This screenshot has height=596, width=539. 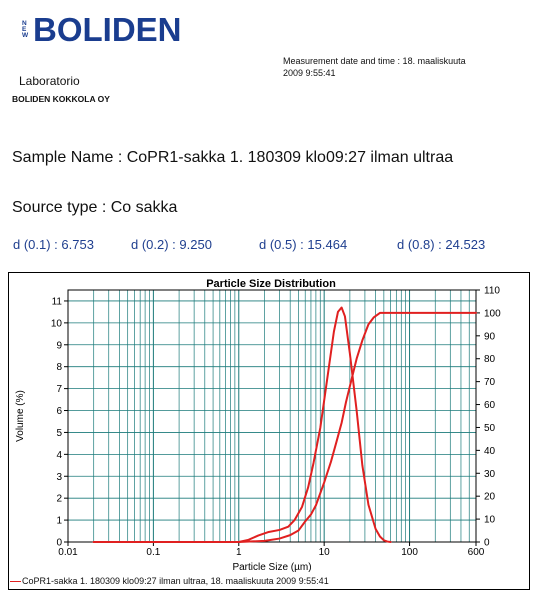 What do you see at coordinates (490, 359) in the screenshot?
I see `y-right-tick-label-8: 80` at bounding box center [490, 359].